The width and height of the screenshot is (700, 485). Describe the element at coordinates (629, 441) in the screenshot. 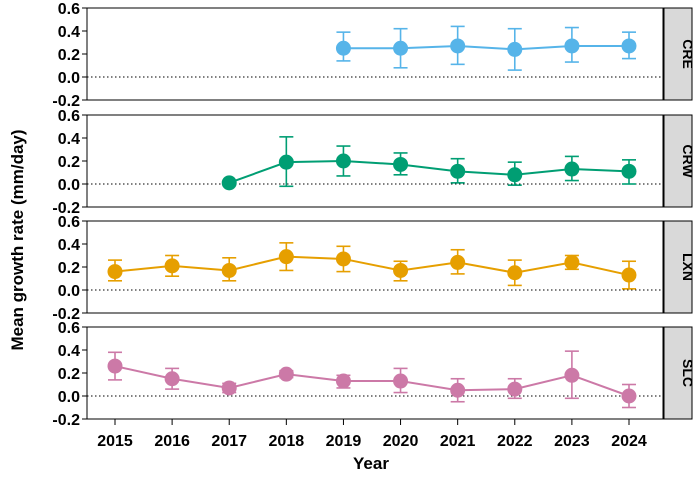

I see `x-tick-label: 2024` at that location.